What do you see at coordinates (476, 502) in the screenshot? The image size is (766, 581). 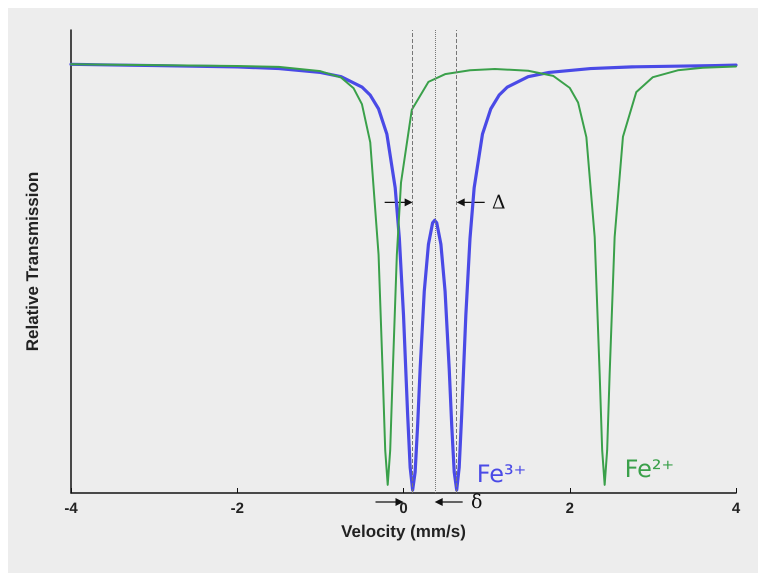 I see `annotation: δ` at bounding box center [476, 502].